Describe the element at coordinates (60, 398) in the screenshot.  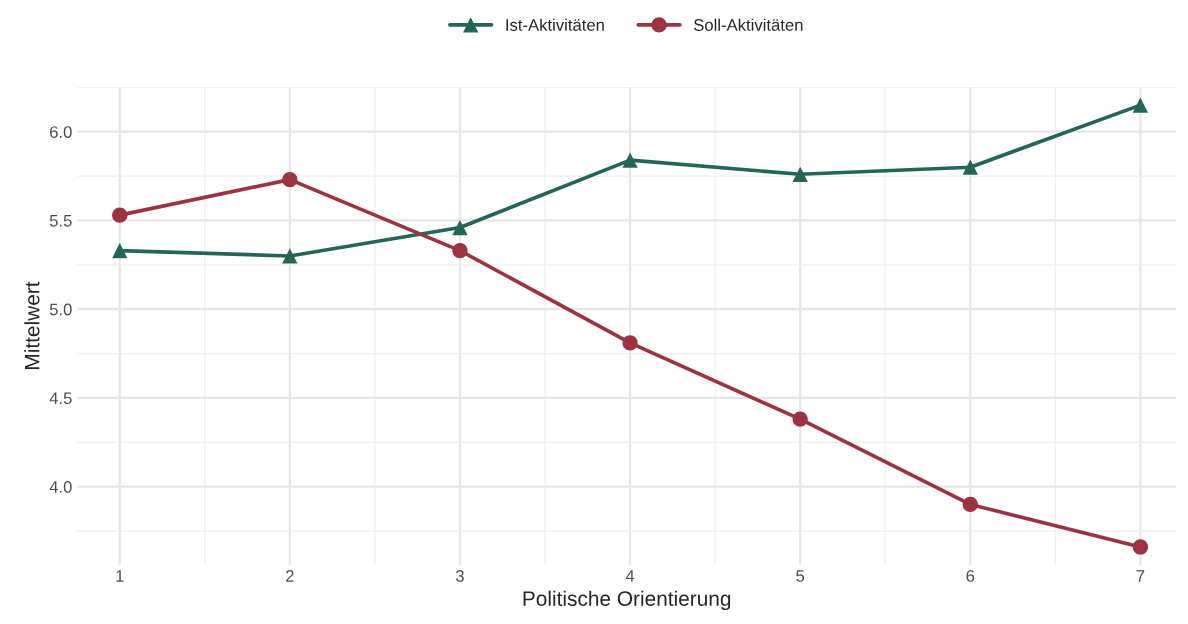
I see `y-tick-label: 4.5` at that location.